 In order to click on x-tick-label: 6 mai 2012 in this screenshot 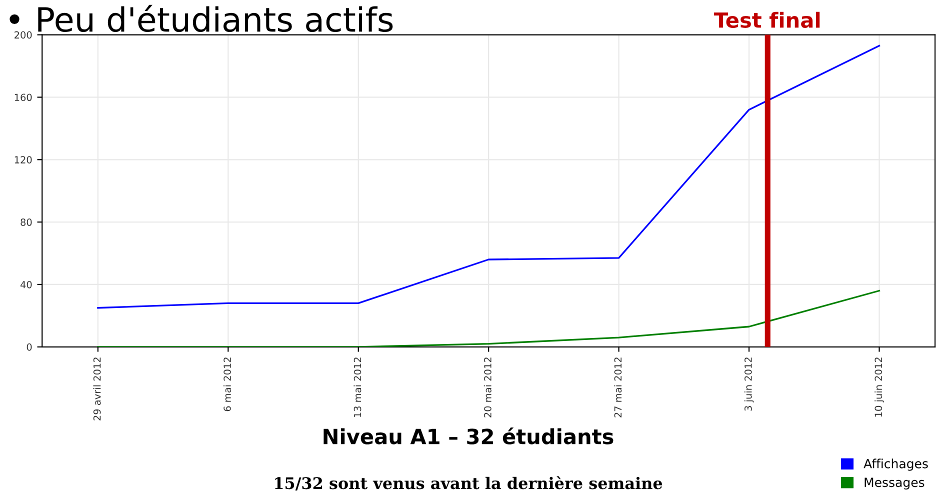, I will do `click(227, 385)`.